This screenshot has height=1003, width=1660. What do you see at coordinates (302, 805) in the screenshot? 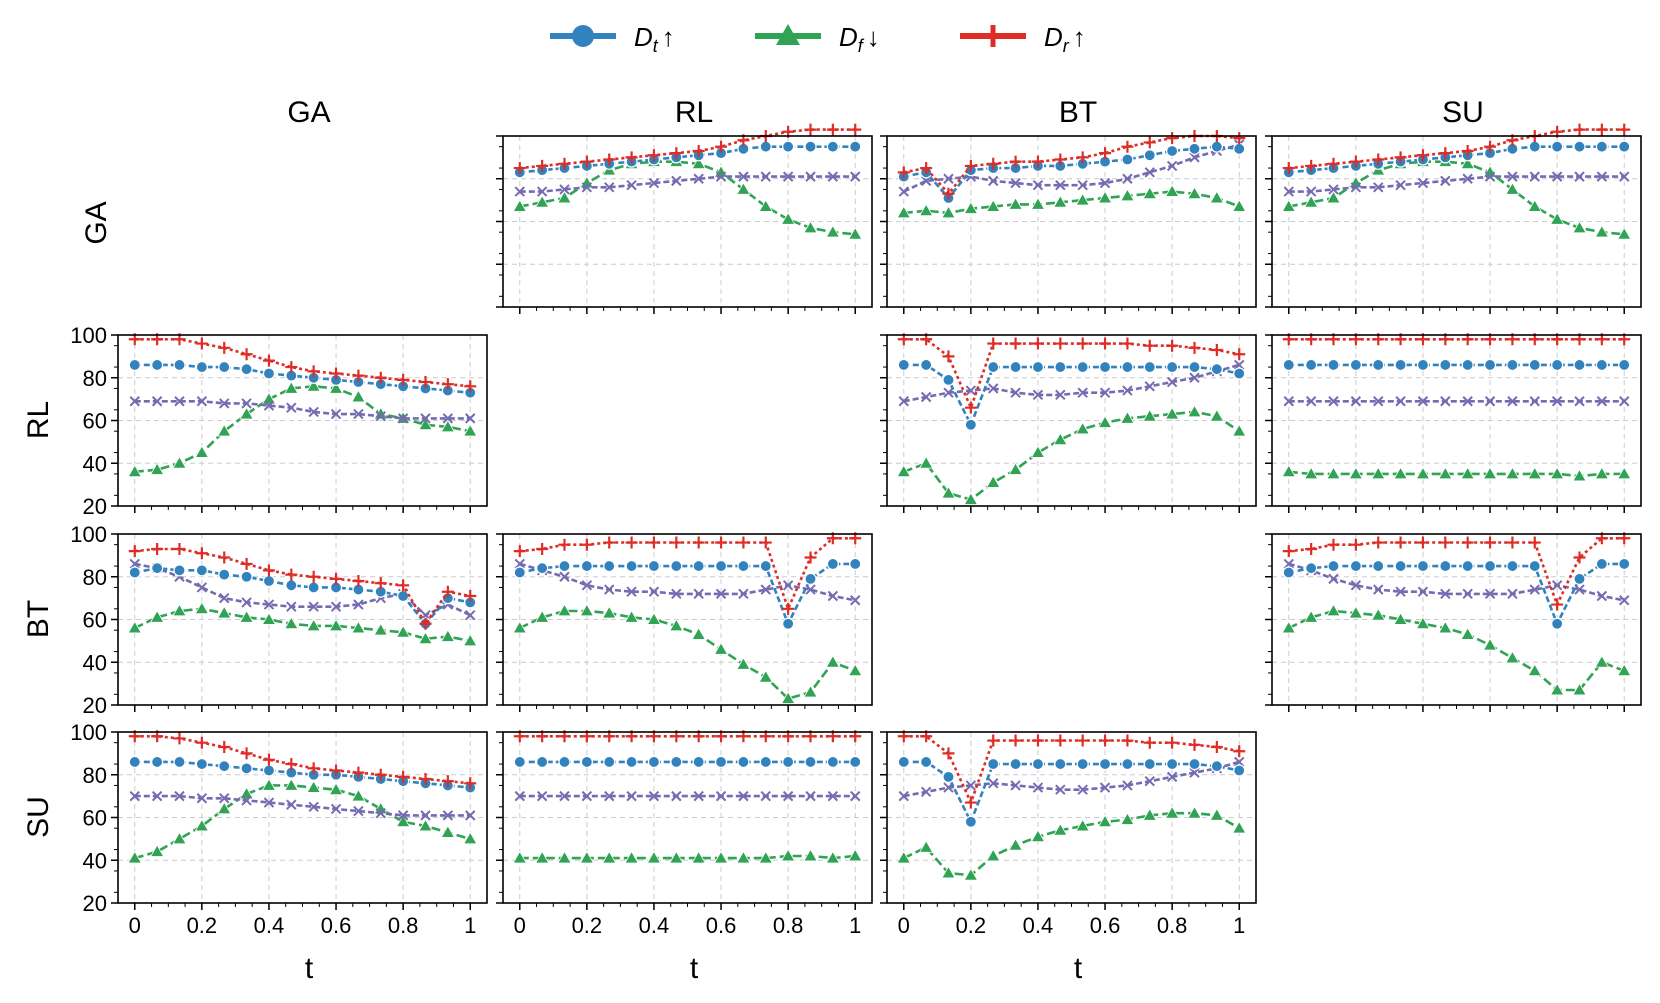
I see `series-X` at bounding box center [302, 805].